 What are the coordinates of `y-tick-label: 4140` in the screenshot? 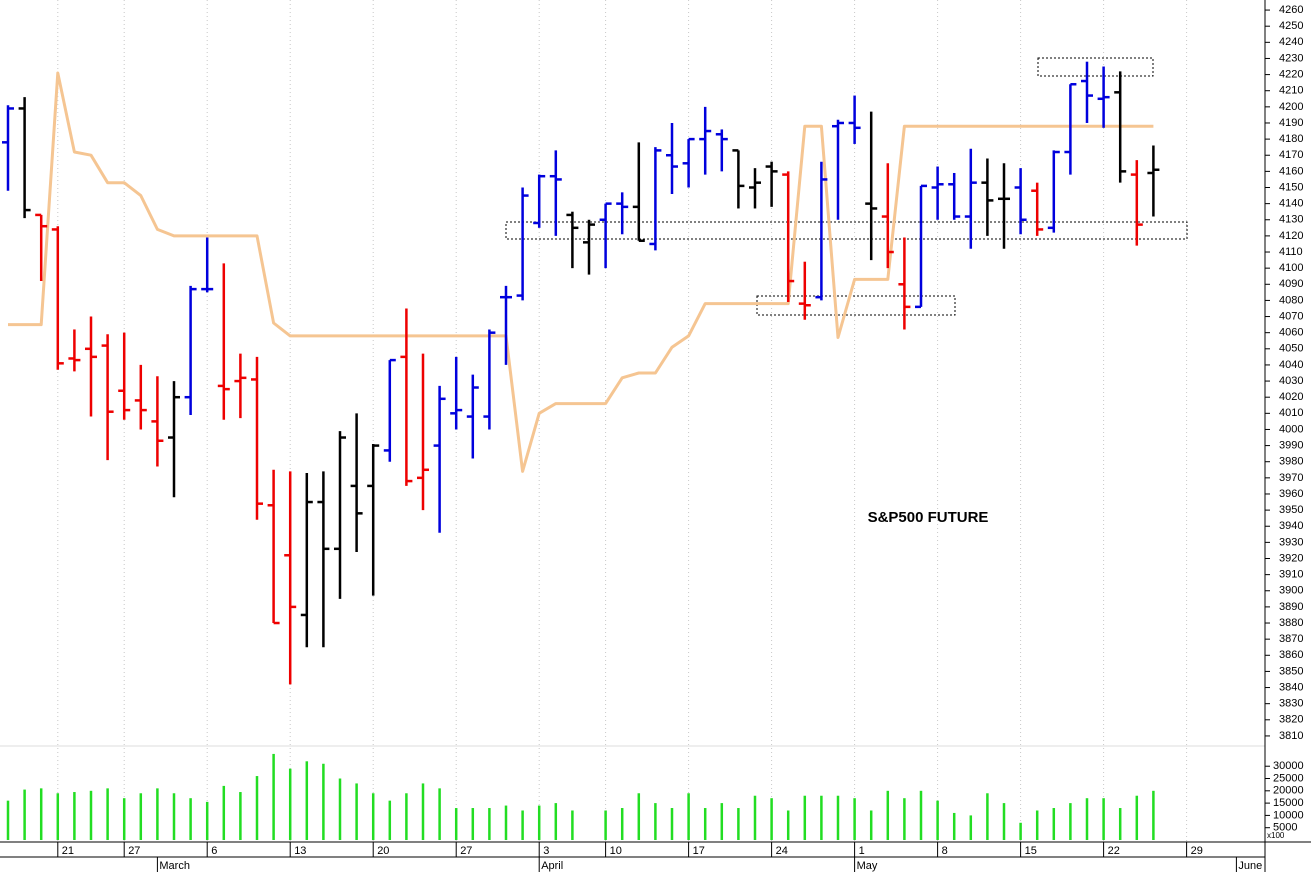 It's located at (1291, 204).